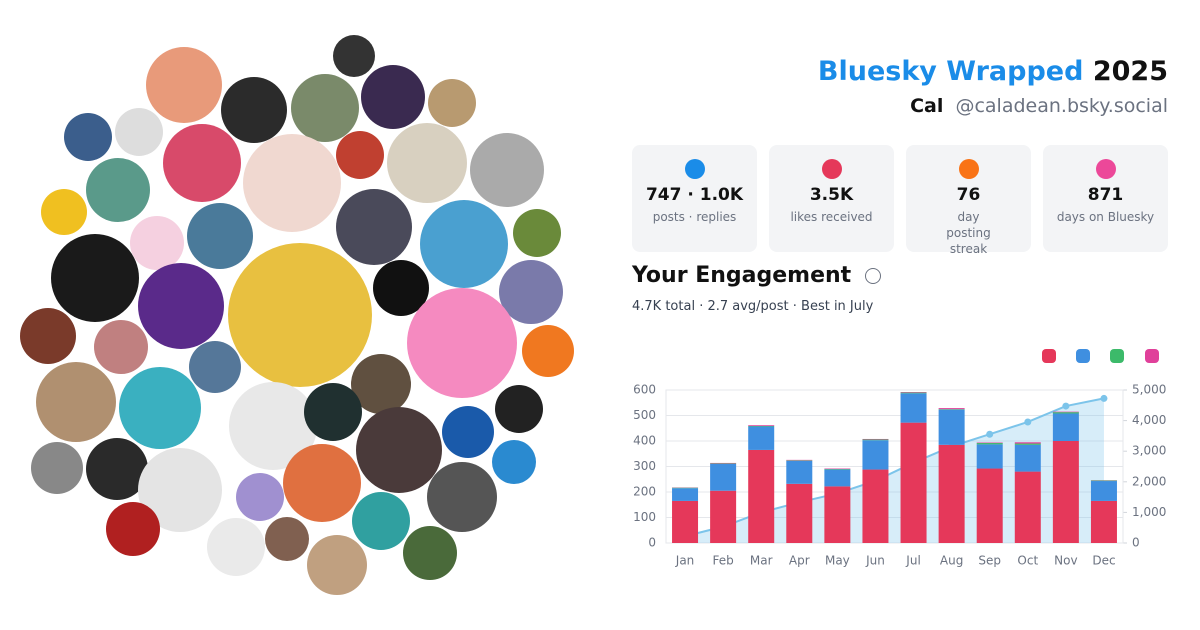  Describe the element at coordinates (694, 217) in the screenshot. I see `stat-label: posts · replies` at that location.